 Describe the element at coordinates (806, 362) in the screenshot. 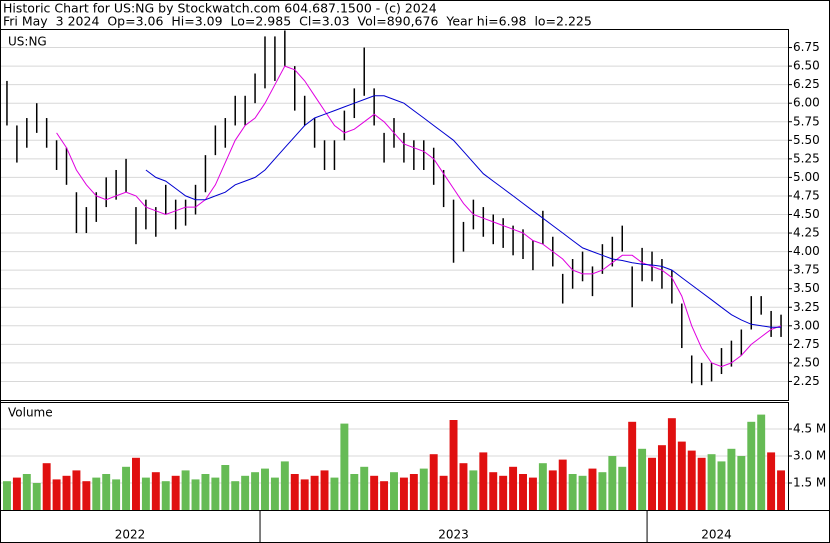

I see `y-tick-label: 2.50` at that location.